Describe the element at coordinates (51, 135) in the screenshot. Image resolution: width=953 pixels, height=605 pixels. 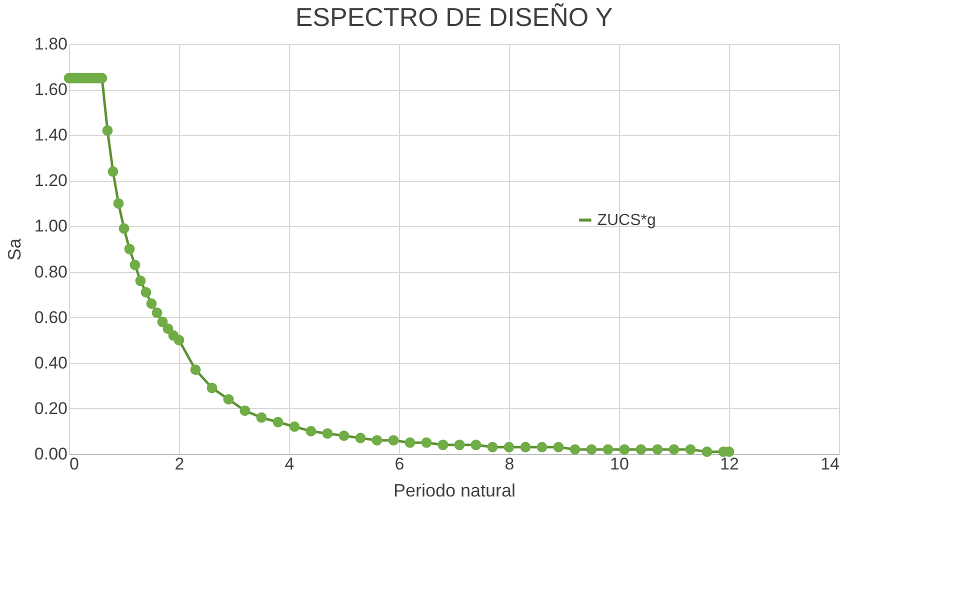
I see `y-tick-label: 1.40` at that location.